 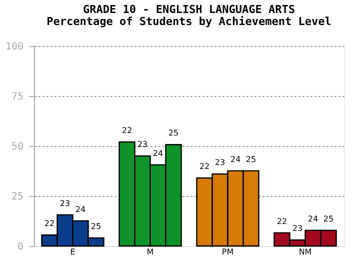 What do you see at coordinates (49, 223) in the screenshot?
I see `series-label: 22` at bounding box center [49, 223].